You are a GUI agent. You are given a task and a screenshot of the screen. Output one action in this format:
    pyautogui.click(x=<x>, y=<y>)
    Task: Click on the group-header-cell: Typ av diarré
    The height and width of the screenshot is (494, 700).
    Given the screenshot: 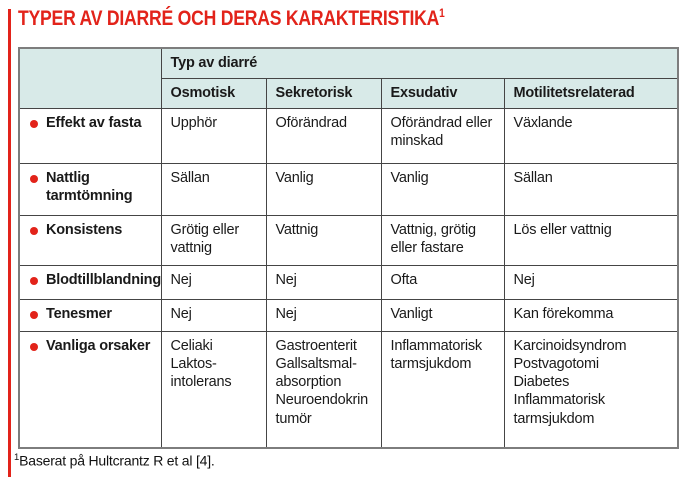 What is the action you would take?
    pyautogui.click(x=419, y=63)
    